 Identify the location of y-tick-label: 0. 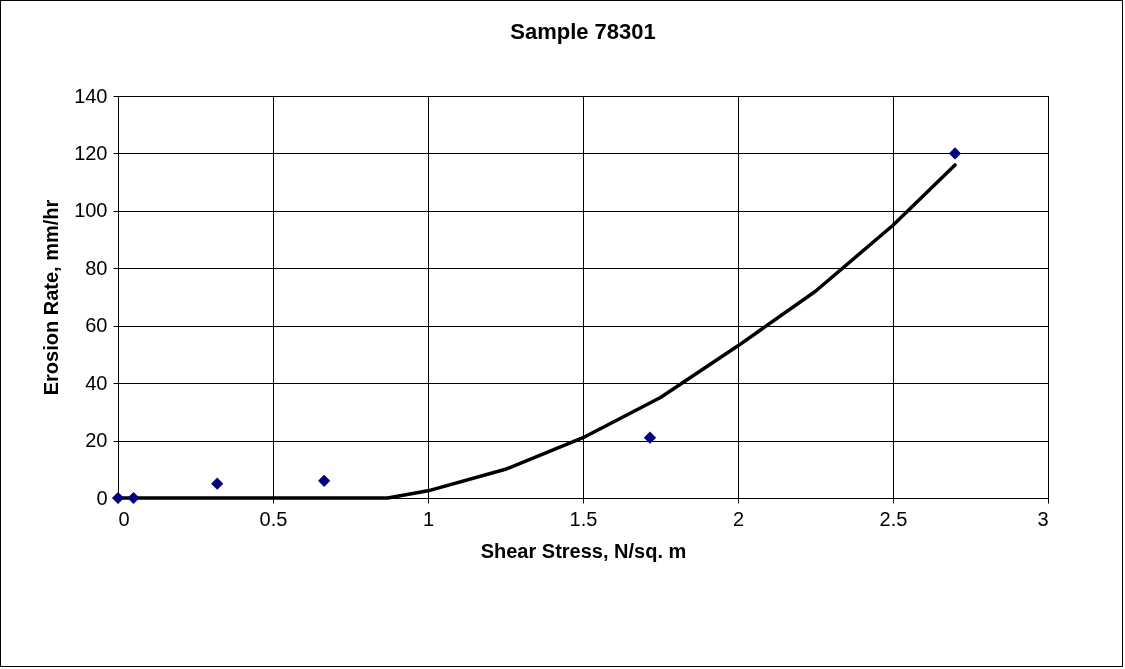
(102, 497).